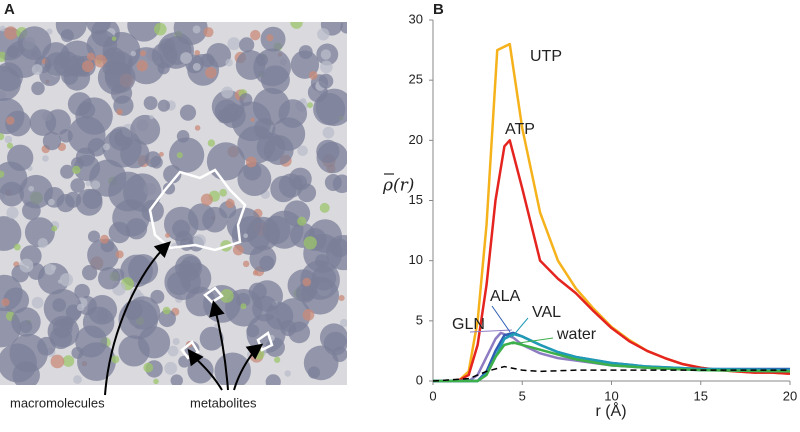  Describe the element at coordinates (57, 402) in the screenshot. I see `annotation: macromolecules` at that location.